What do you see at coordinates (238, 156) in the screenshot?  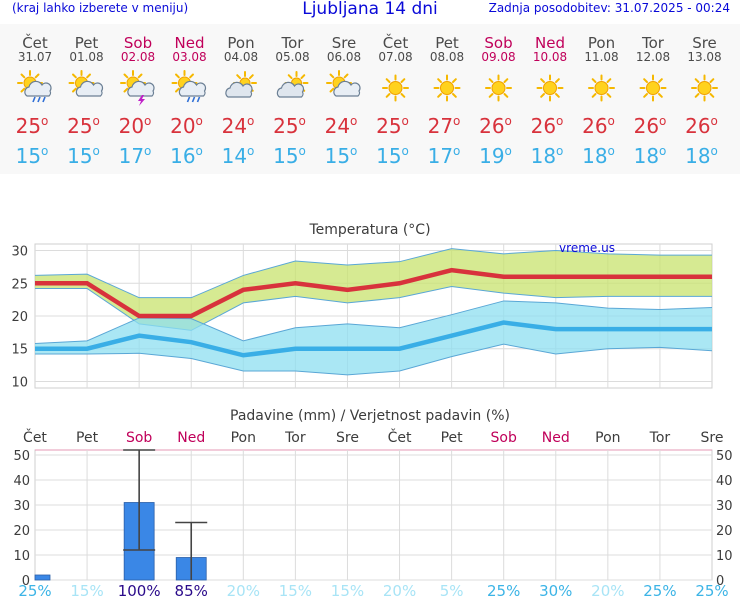 I see `min-temp-label: 14o` at bounding box center [238, 156].